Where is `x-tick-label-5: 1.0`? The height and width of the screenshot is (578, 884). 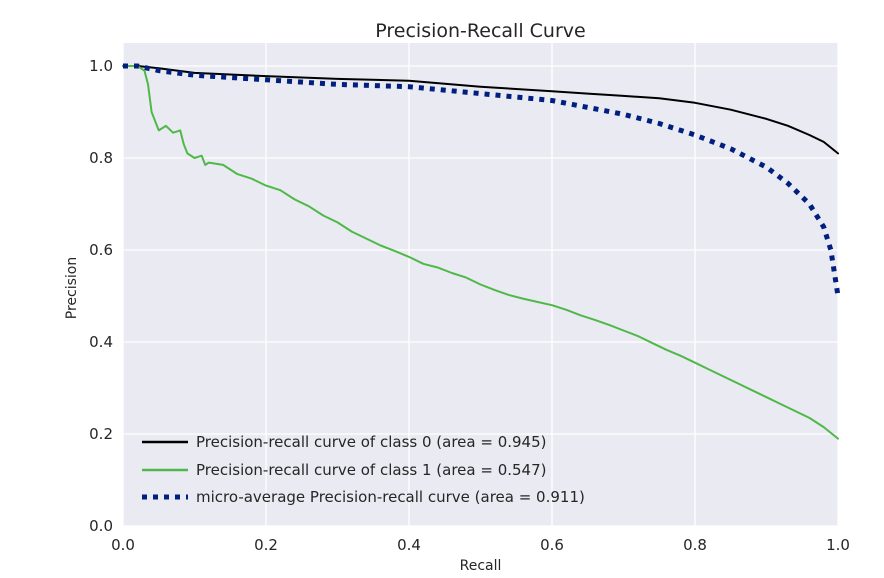 x-tick-label-5: 1.0 is located at coordinates (838, 545).